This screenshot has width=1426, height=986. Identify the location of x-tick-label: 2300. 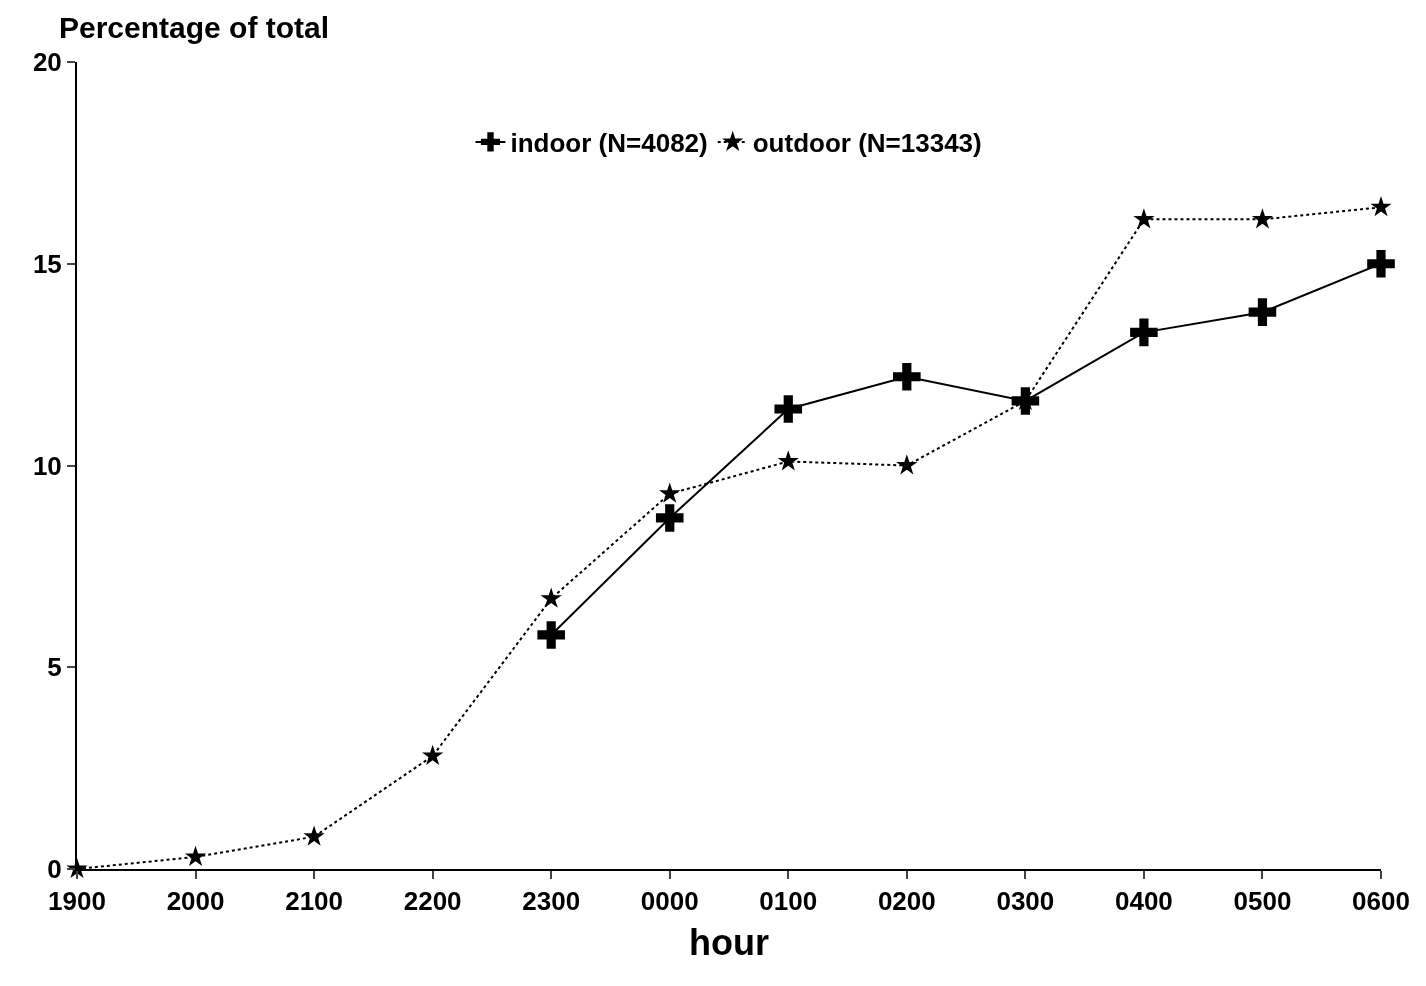
(551, 901).